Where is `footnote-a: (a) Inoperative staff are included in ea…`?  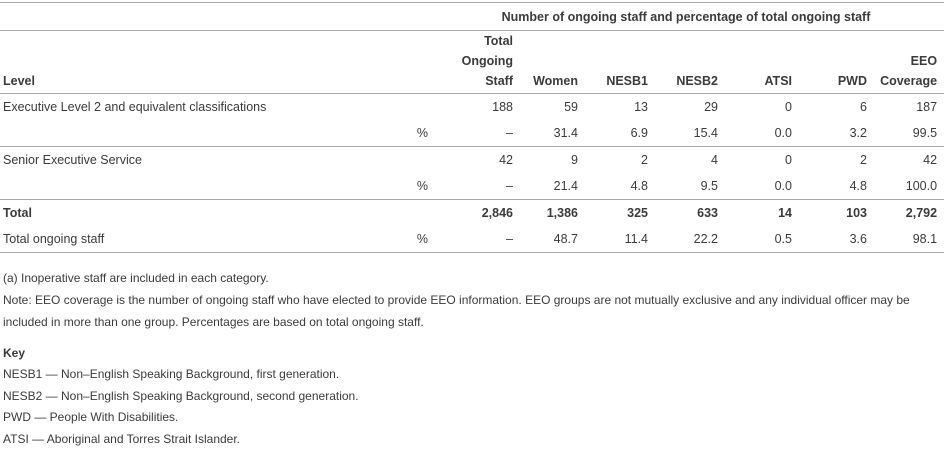 footnote-a: (a) Inoperative staff are included in ea… is located at coordinates (136, 278).